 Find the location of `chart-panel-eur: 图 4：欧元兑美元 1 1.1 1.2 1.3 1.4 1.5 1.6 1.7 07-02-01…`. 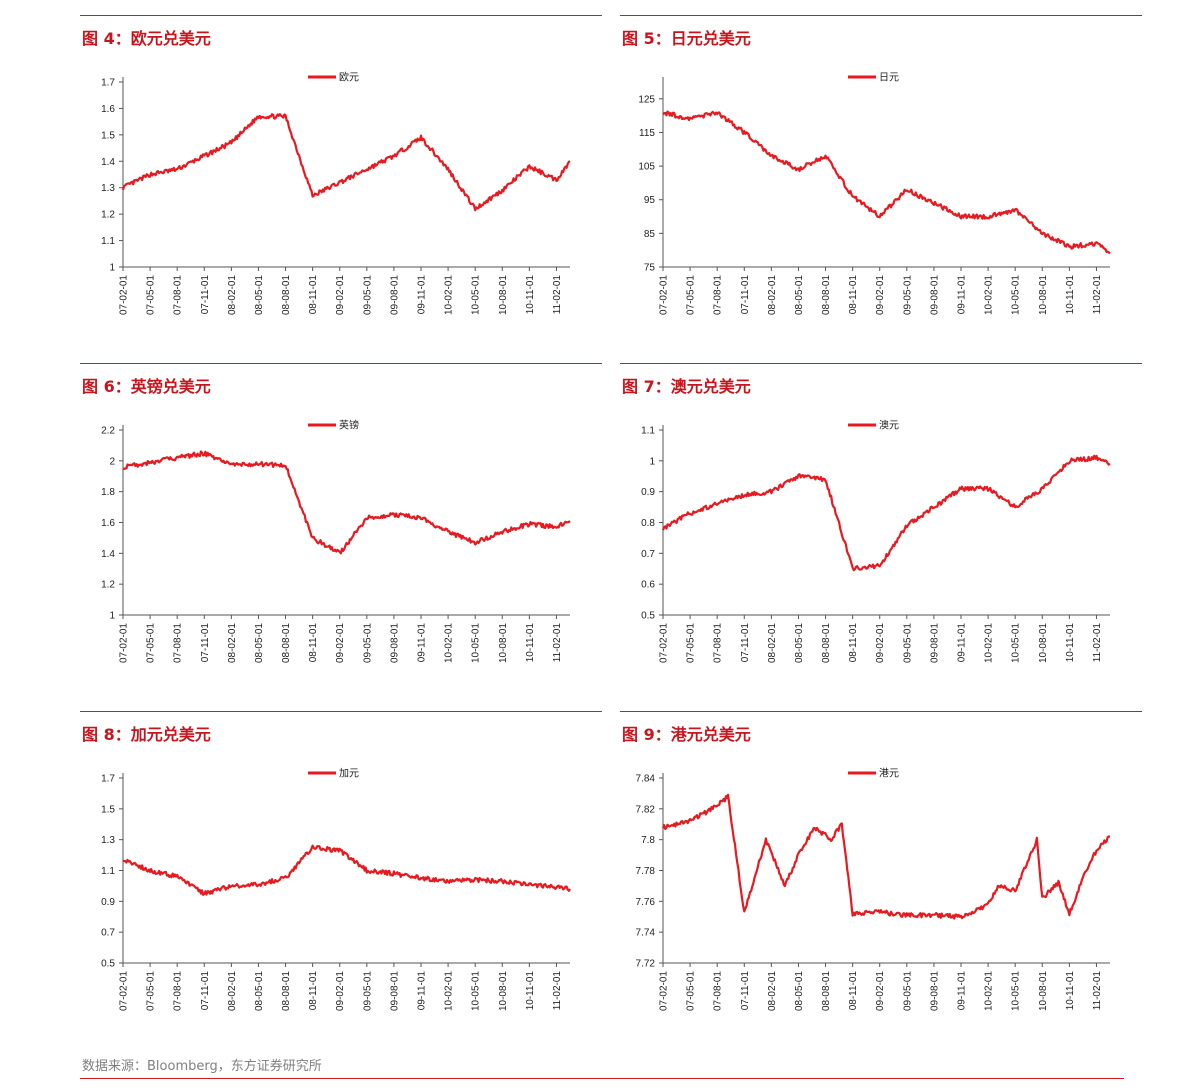

chart-panel-eur: 图 4：欧元兑美元 1 1.1 1.2 1.3 1.4 1.5 1.6 1.7 07-02-01… is located at coordinates (341, 183).